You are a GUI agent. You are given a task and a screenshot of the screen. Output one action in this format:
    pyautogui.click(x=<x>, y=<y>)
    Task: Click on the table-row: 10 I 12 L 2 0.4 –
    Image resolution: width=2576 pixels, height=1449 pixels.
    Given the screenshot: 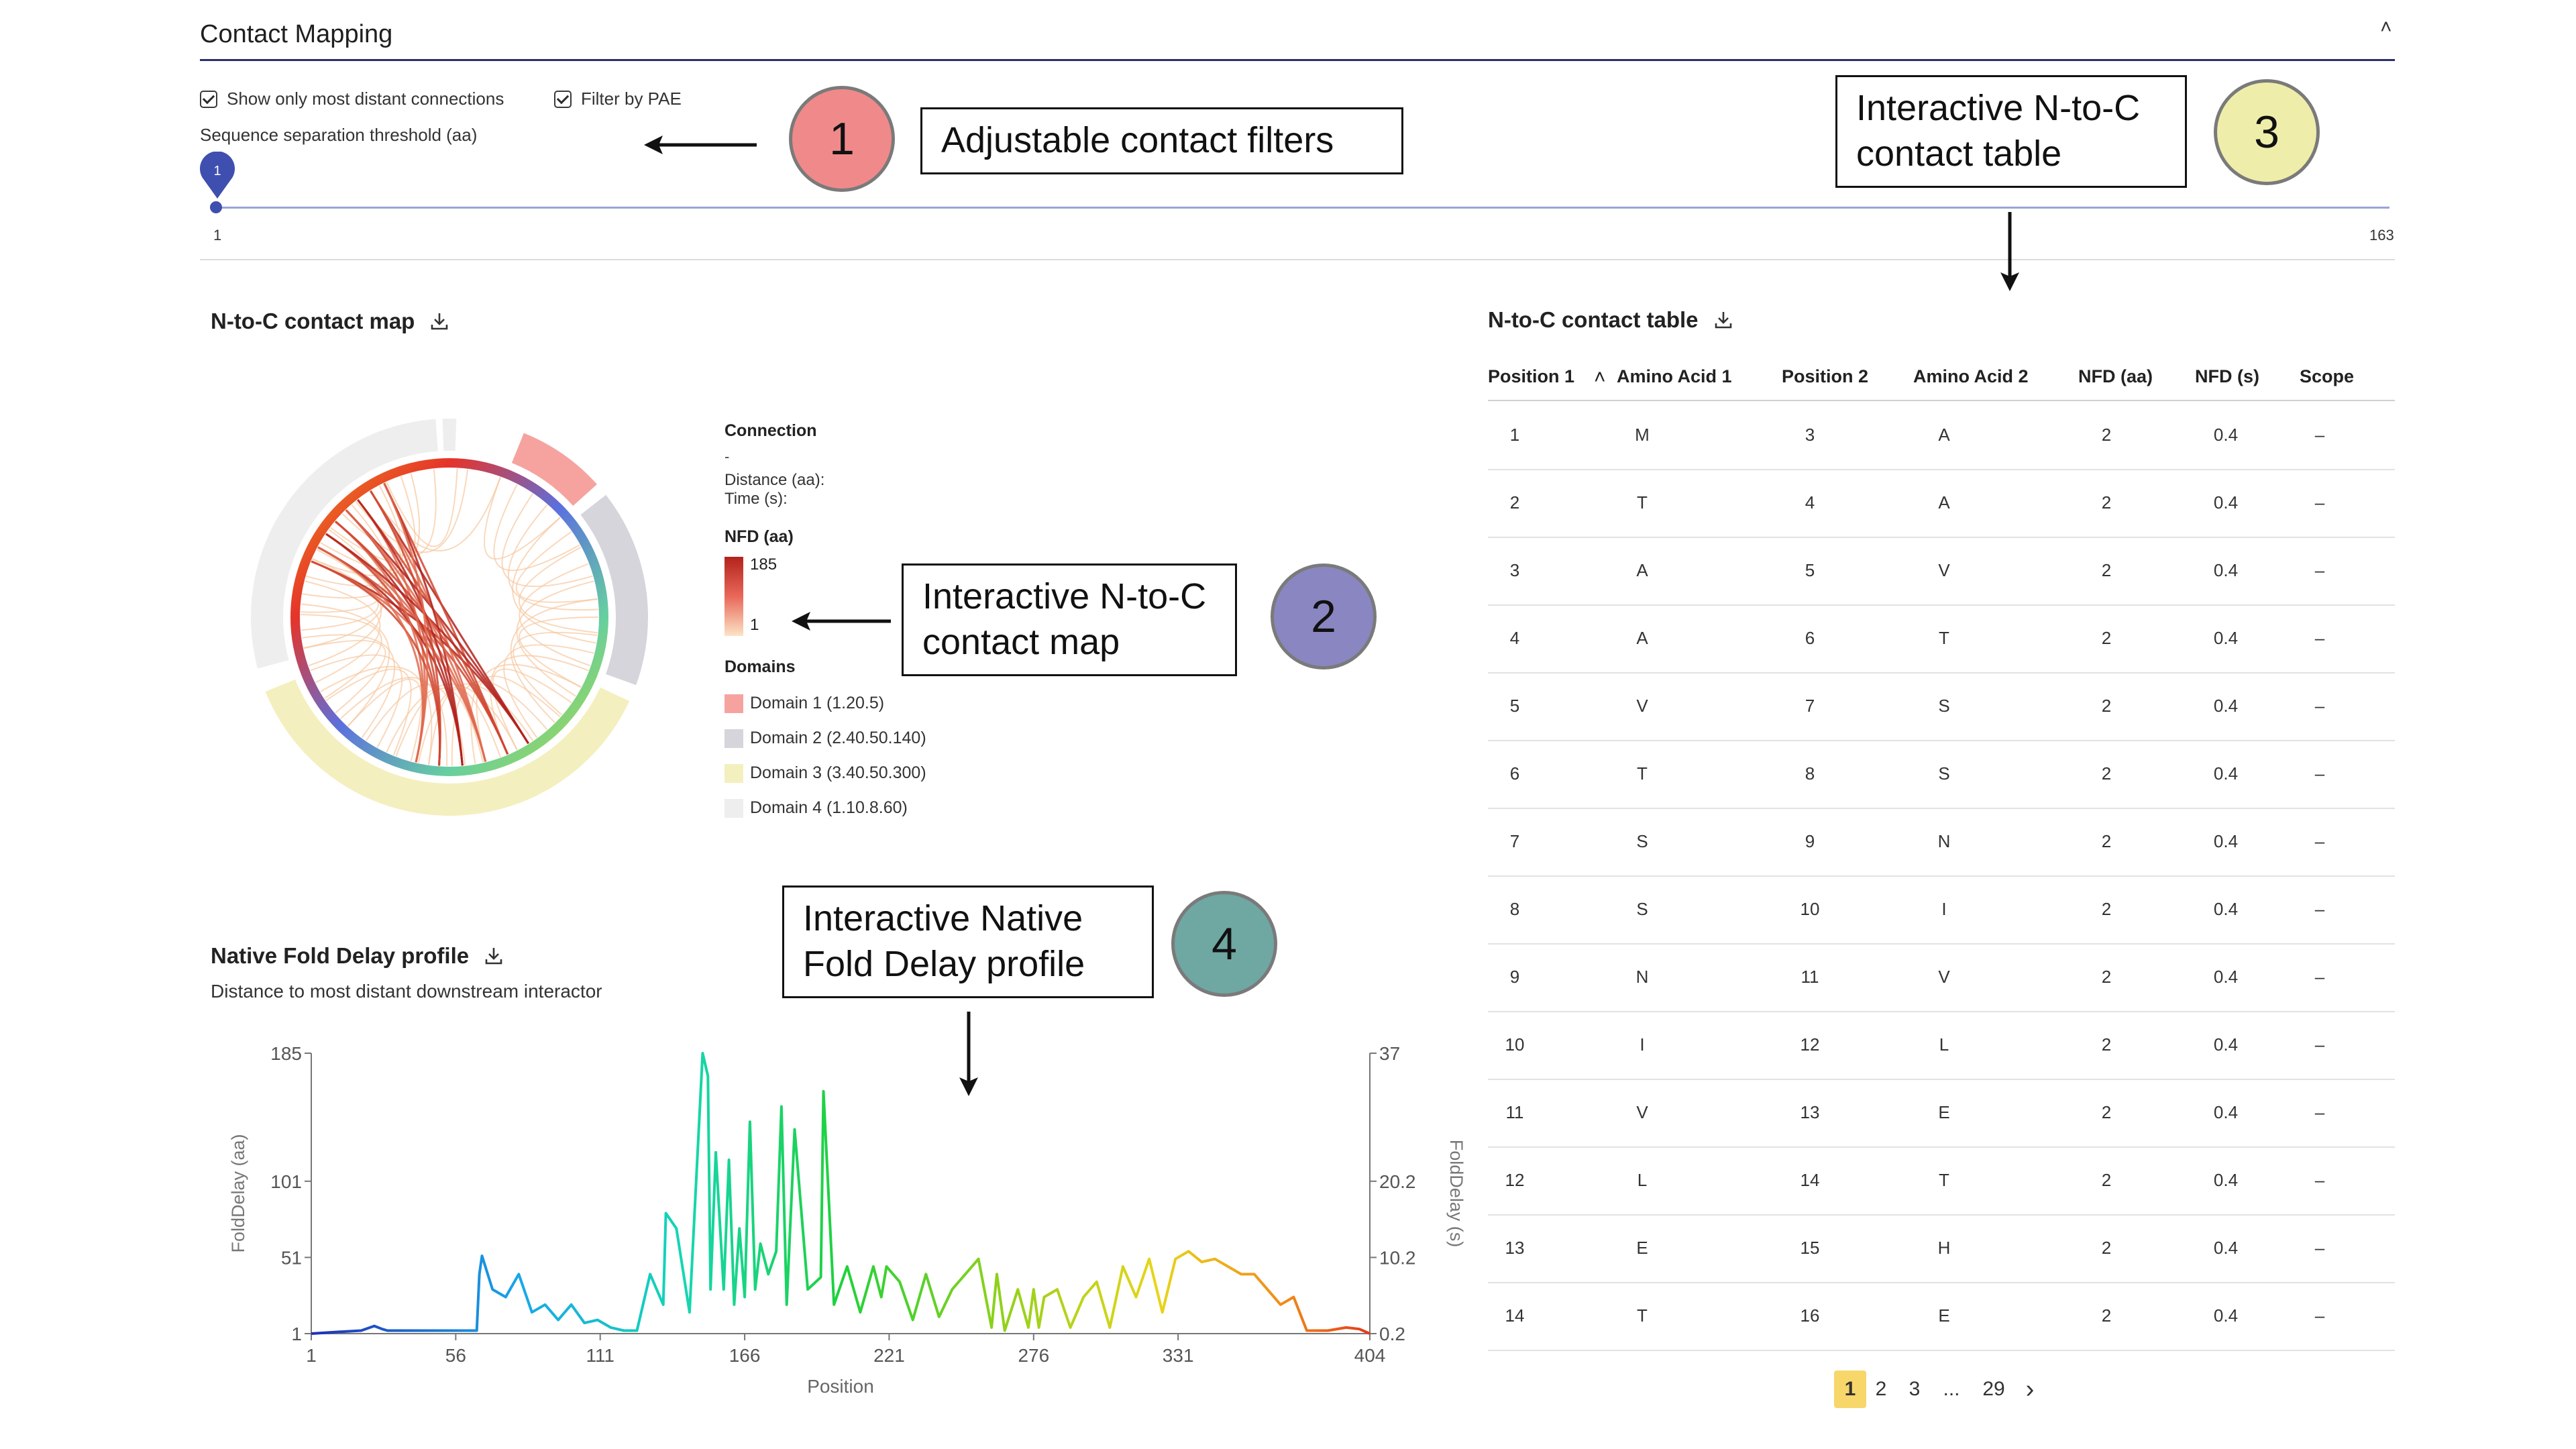 What is the action you would take?
    pyautogui.click(x=1941, y=1045)
    